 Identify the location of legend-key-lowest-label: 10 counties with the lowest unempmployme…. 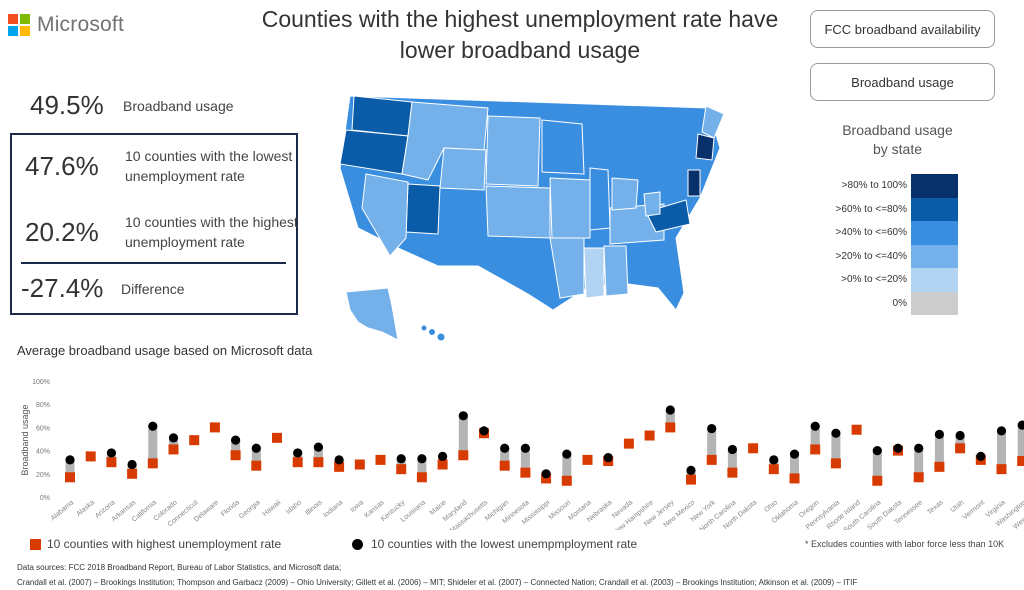
(504, 544).